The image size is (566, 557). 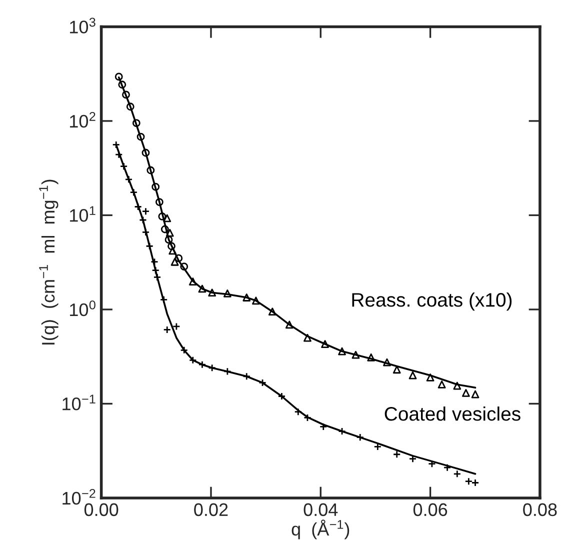 I want to click on x-tick-label: 0.02, so click(x=211, y=509).